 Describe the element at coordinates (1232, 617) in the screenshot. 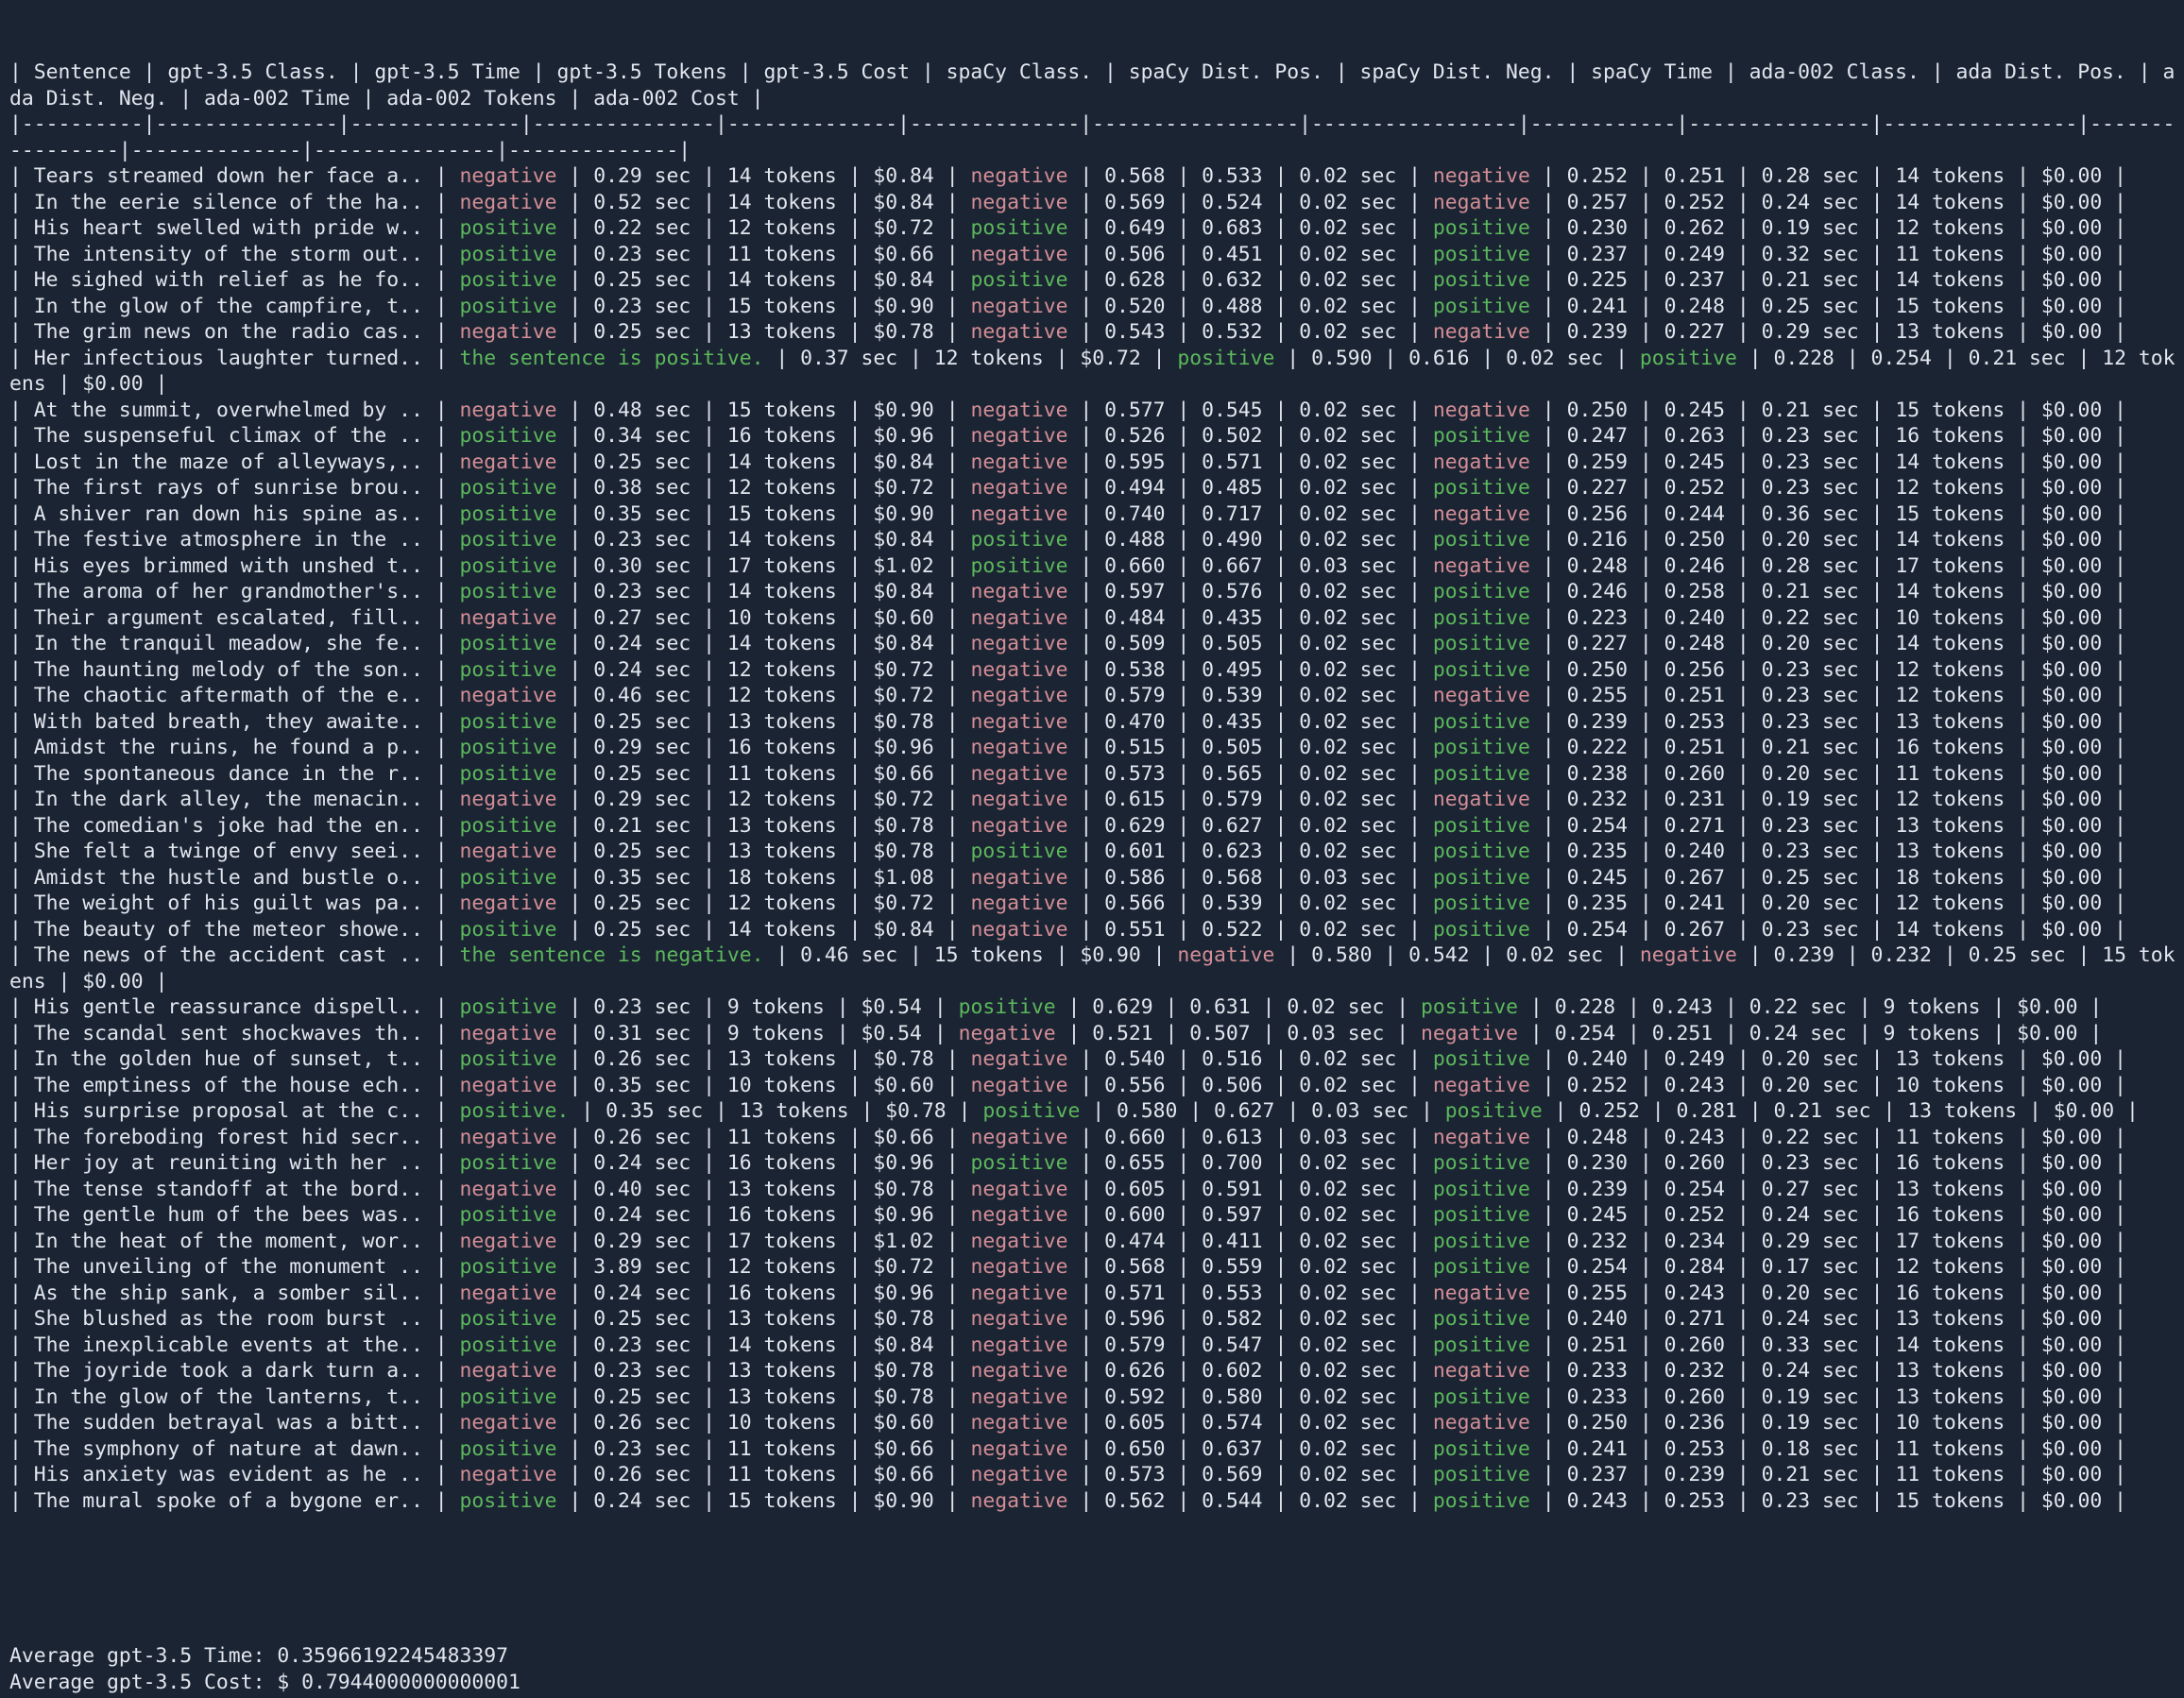

I see `value-cell: 0.435` at that location.